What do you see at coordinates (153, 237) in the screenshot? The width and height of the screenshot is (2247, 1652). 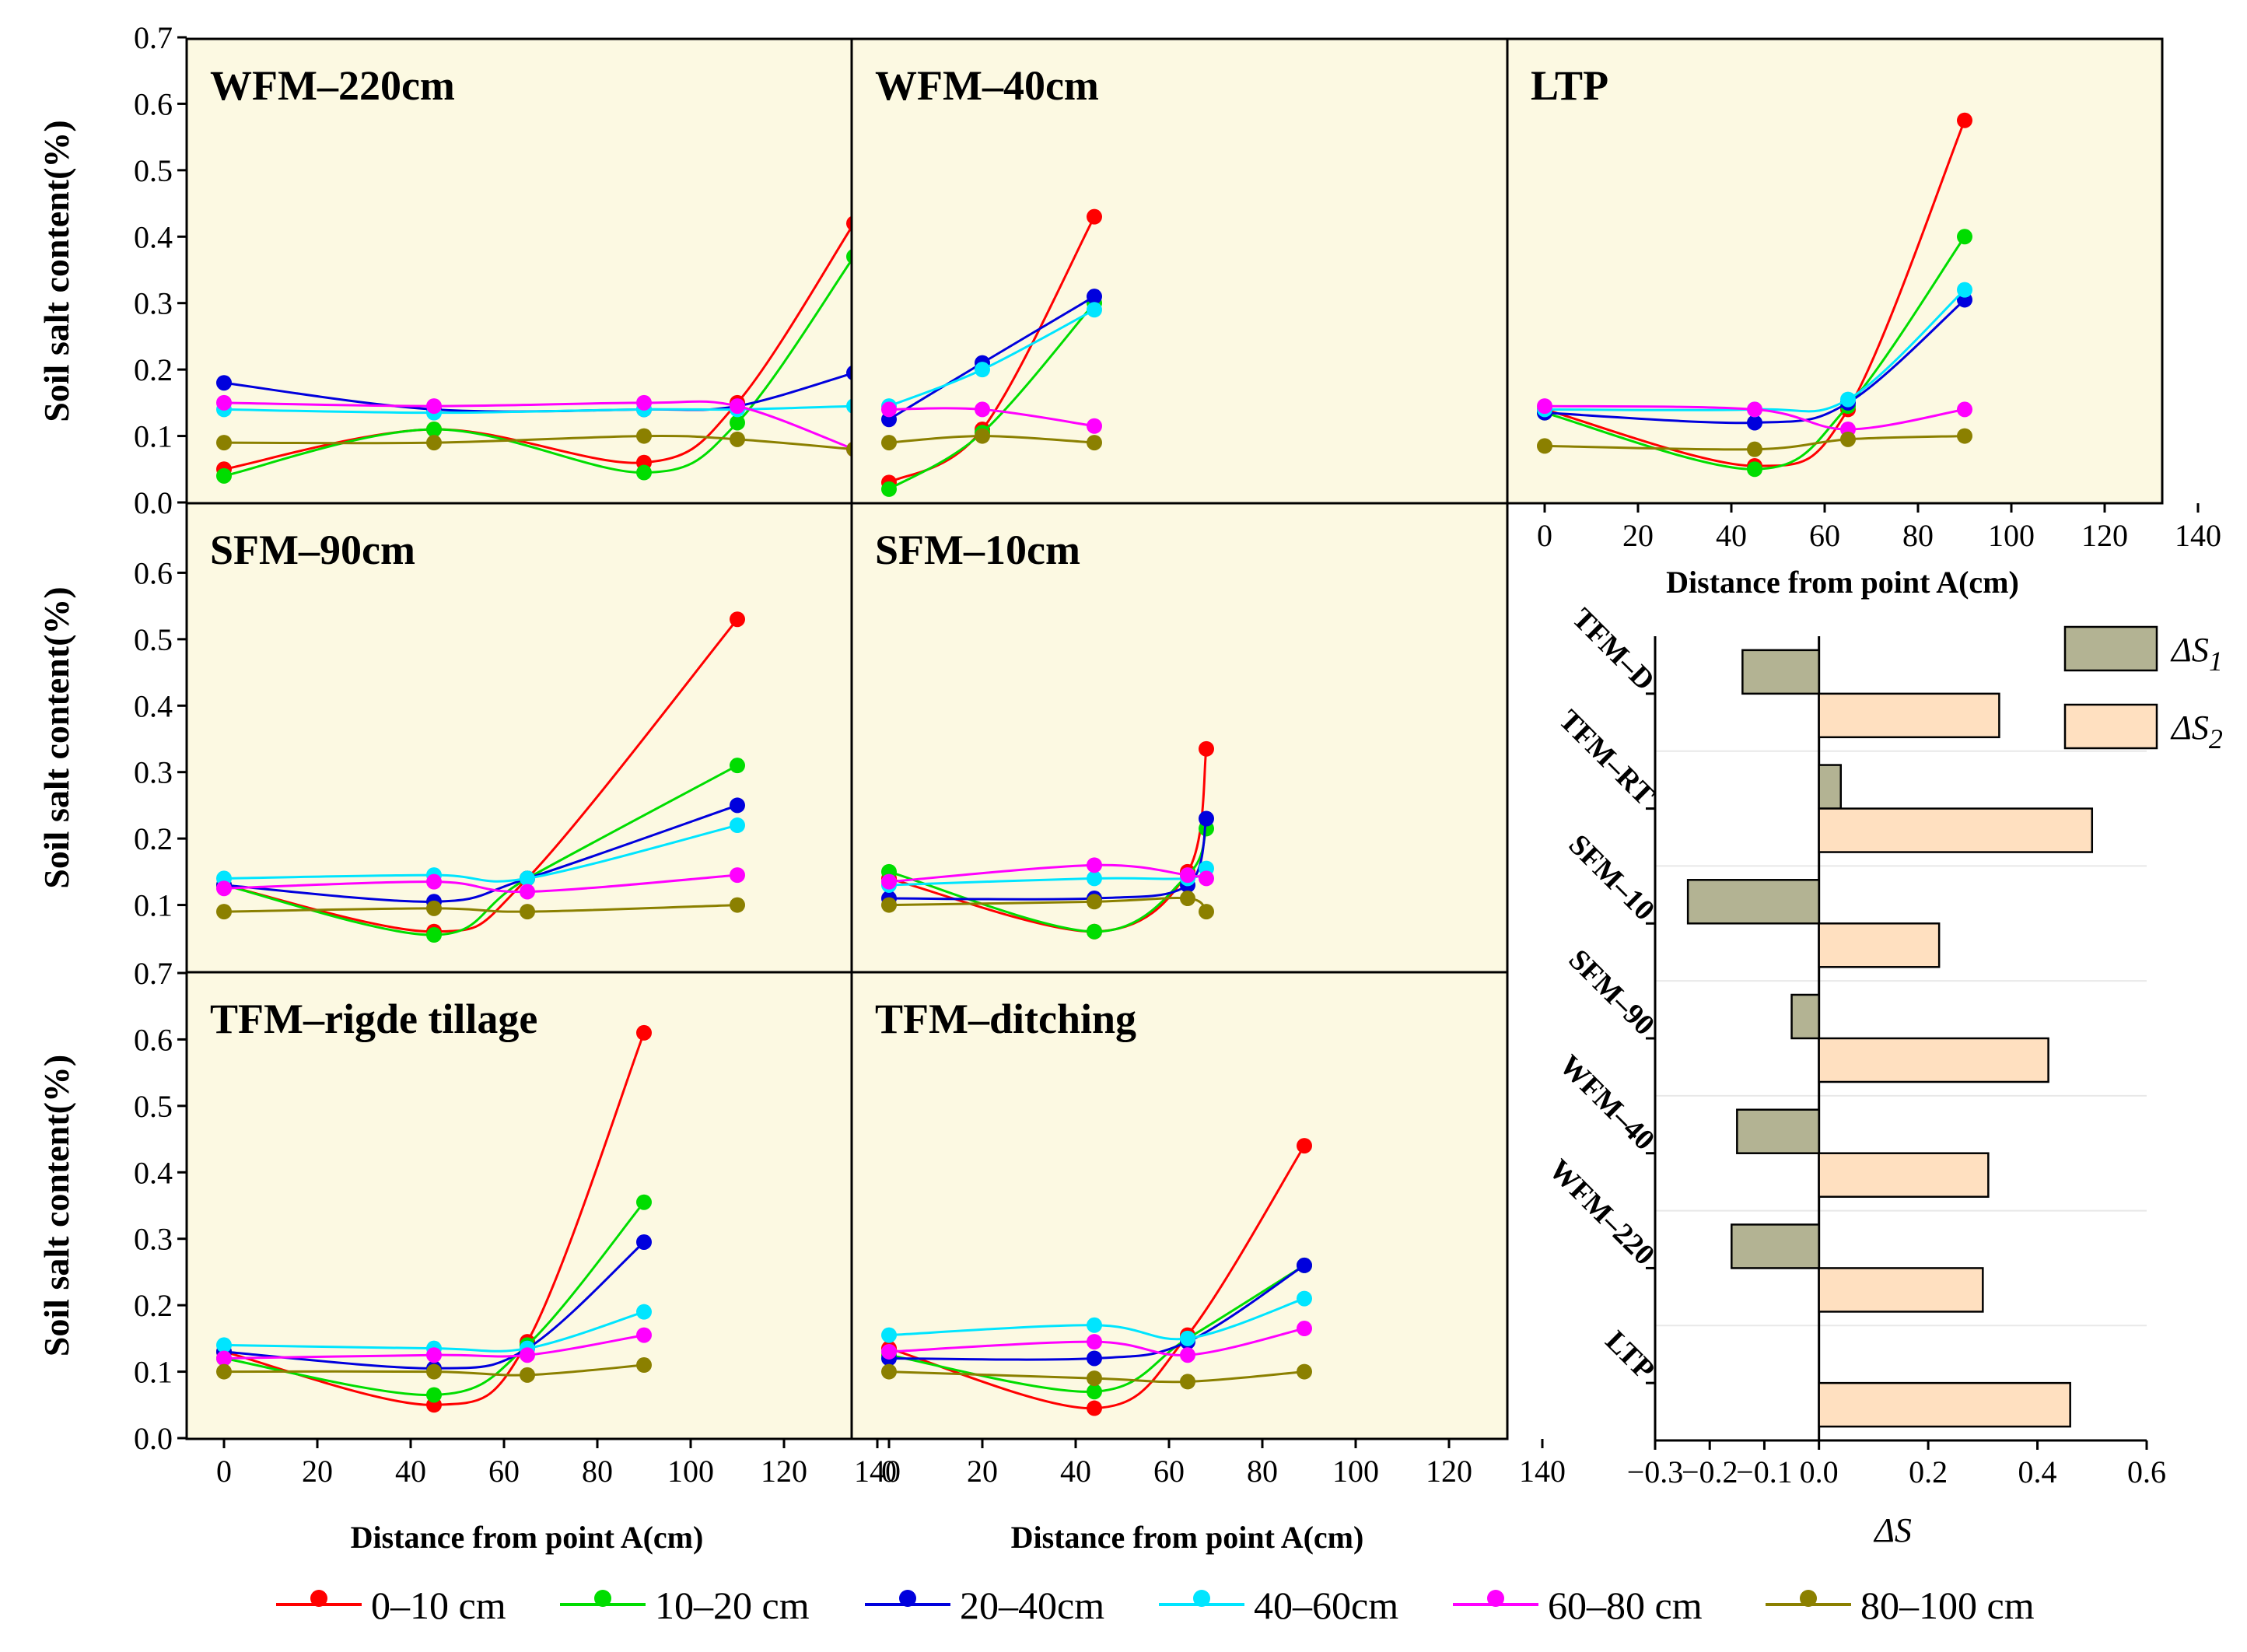 I see `y-tick-label: 0.4` at bounding box center [153, 237].